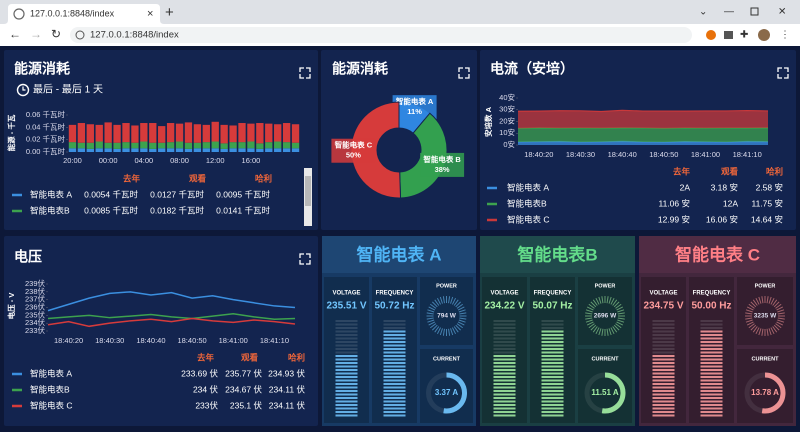 The width and height of the screenshot is (800, 432). Describe the element at coordinates (376, 150) in the screenshot. I see `pie-slice` at that location.